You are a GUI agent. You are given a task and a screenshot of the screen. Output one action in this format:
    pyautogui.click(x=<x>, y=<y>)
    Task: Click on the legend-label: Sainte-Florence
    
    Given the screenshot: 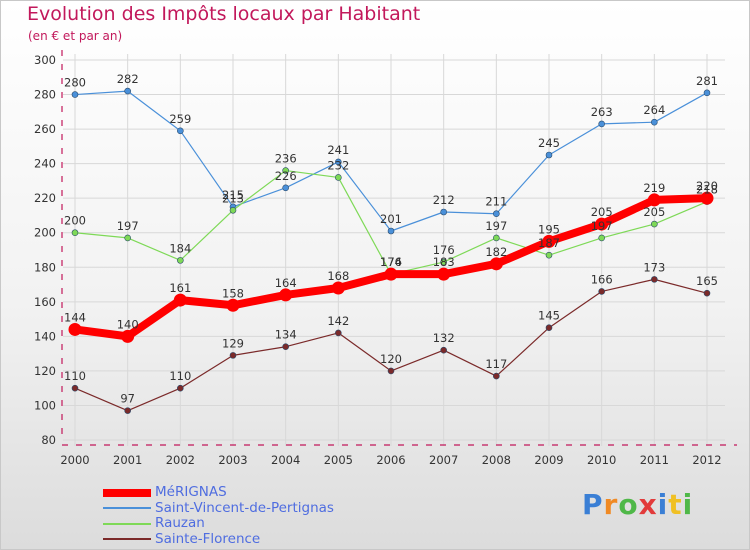 What is the action you would take?
    pyautogui.click(x=208, y=538)
    